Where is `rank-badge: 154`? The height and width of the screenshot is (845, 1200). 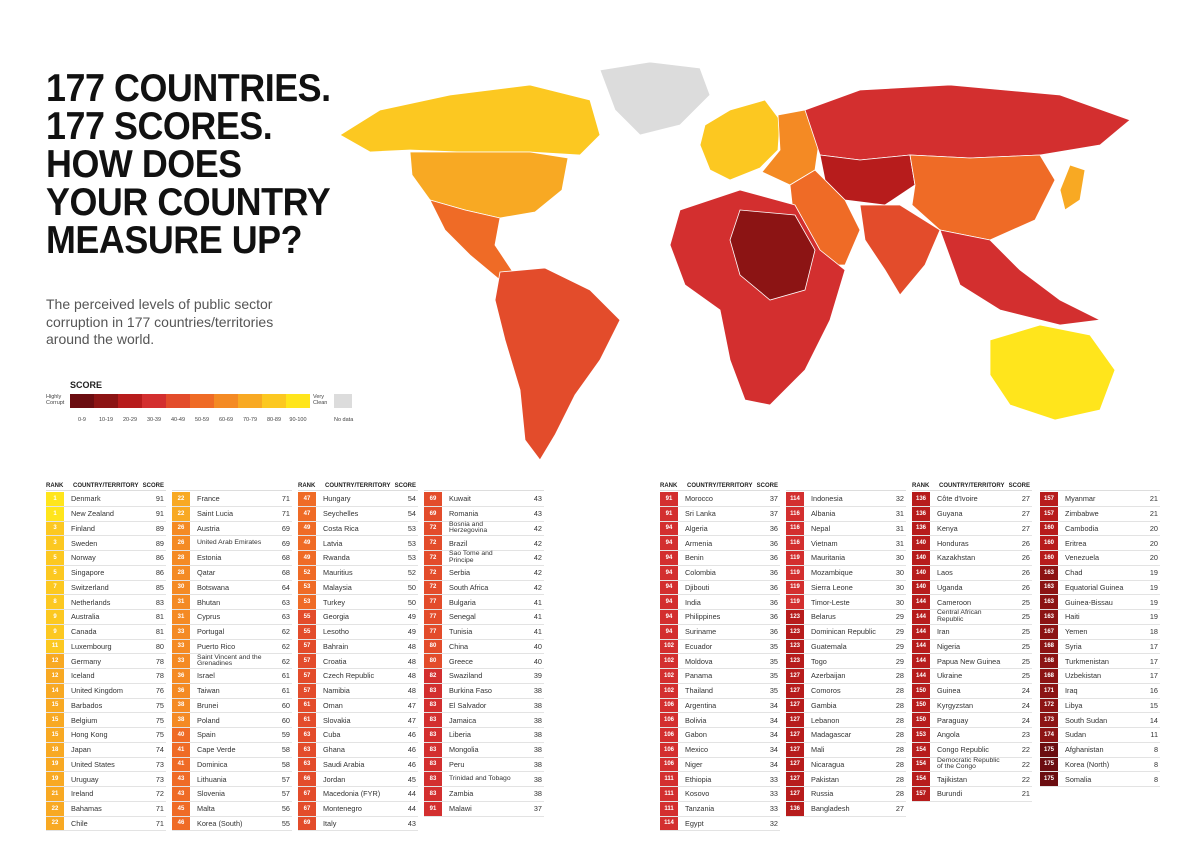
rank-badge: 154 is located at coordinates (921, 749).